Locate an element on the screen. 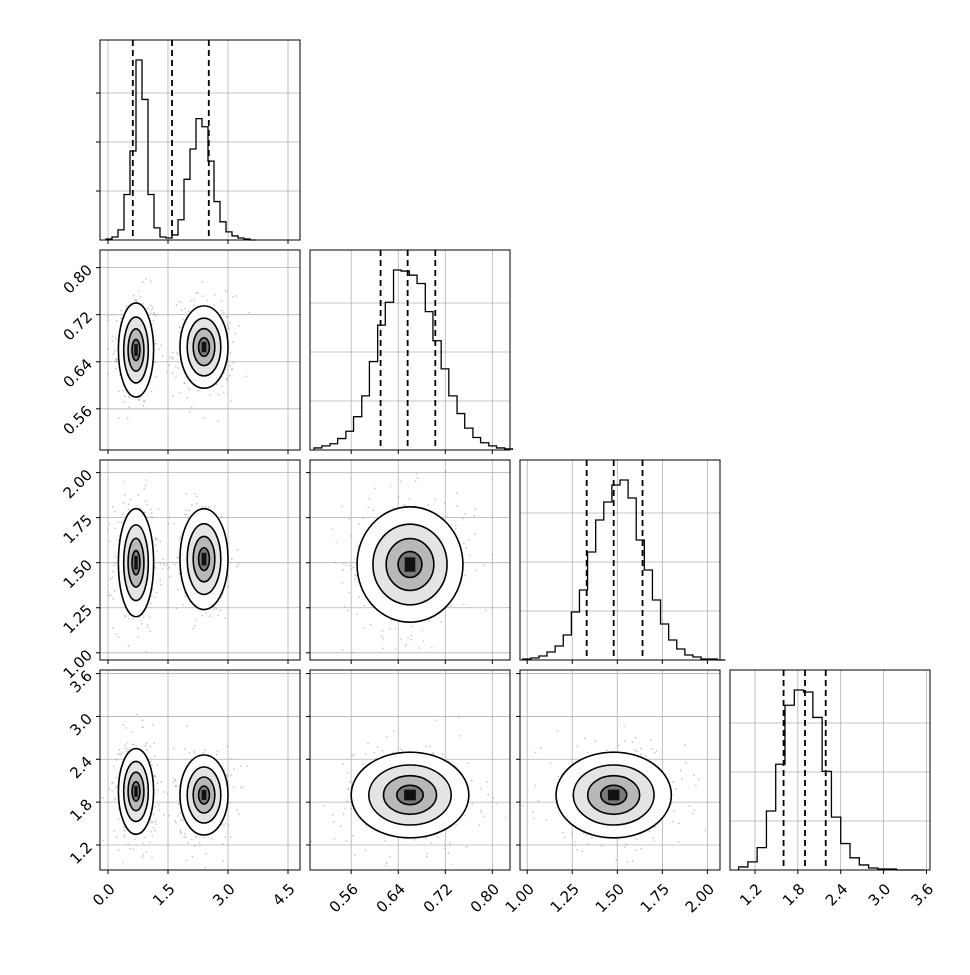 The width and height of the screenshot is (970, 975). y-tick-label: 1.2 is located at coordinates (81, 853).